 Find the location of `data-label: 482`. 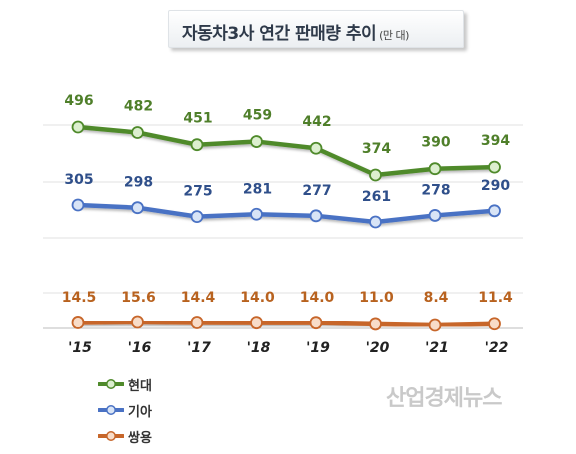

data-label: 482 is located at coordinates (138, 107).